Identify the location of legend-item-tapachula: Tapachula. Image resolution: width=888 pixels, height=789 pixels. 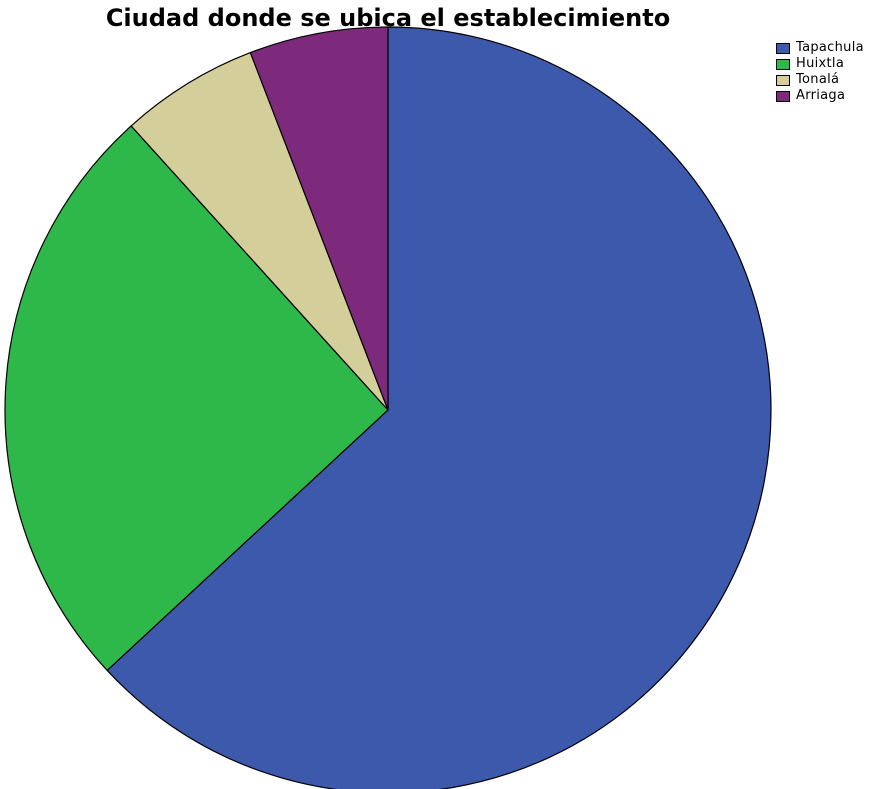
(820, 48).